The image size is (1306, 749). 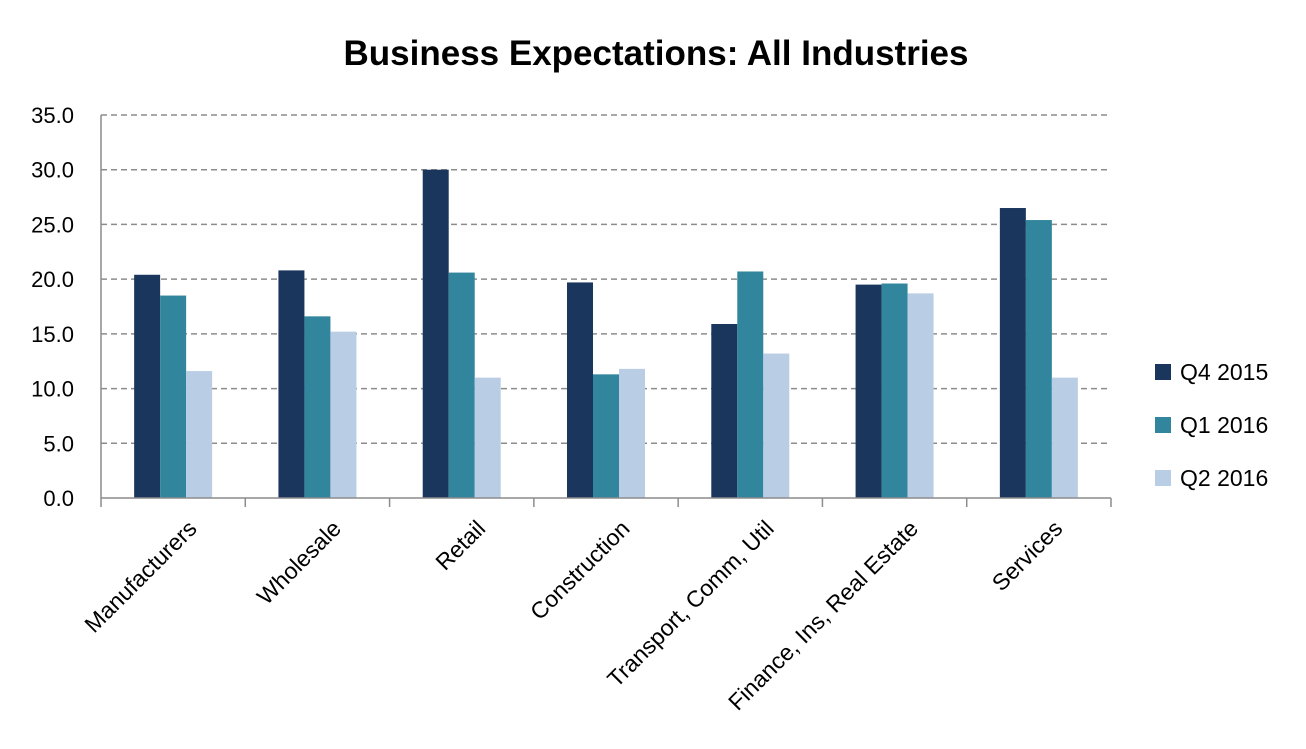 What do you see at coordinates (580, 570) in the screenshot?
I see `x-category-label: Construction` at bounding box center [580, 570].